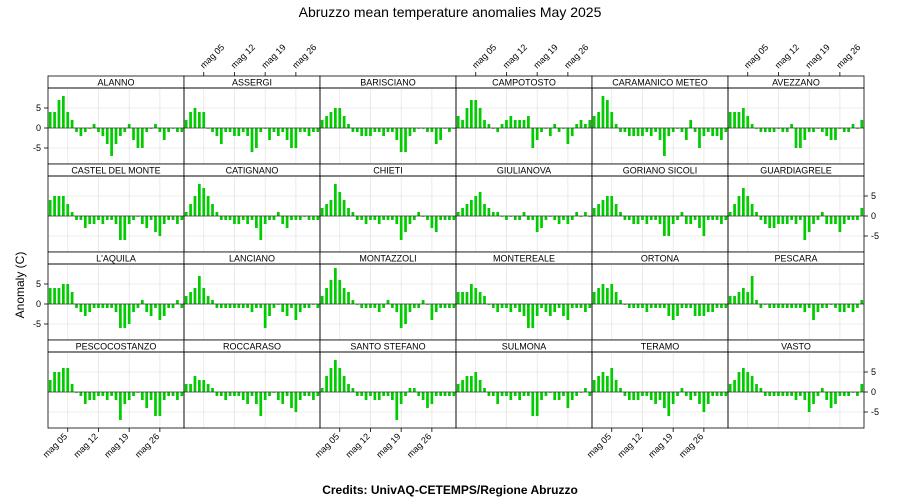  Describe the element at coordinates (660, 208) in the screenshot. I see `panel-goriano-sicoli: GORIANO SICOLI` at that location.